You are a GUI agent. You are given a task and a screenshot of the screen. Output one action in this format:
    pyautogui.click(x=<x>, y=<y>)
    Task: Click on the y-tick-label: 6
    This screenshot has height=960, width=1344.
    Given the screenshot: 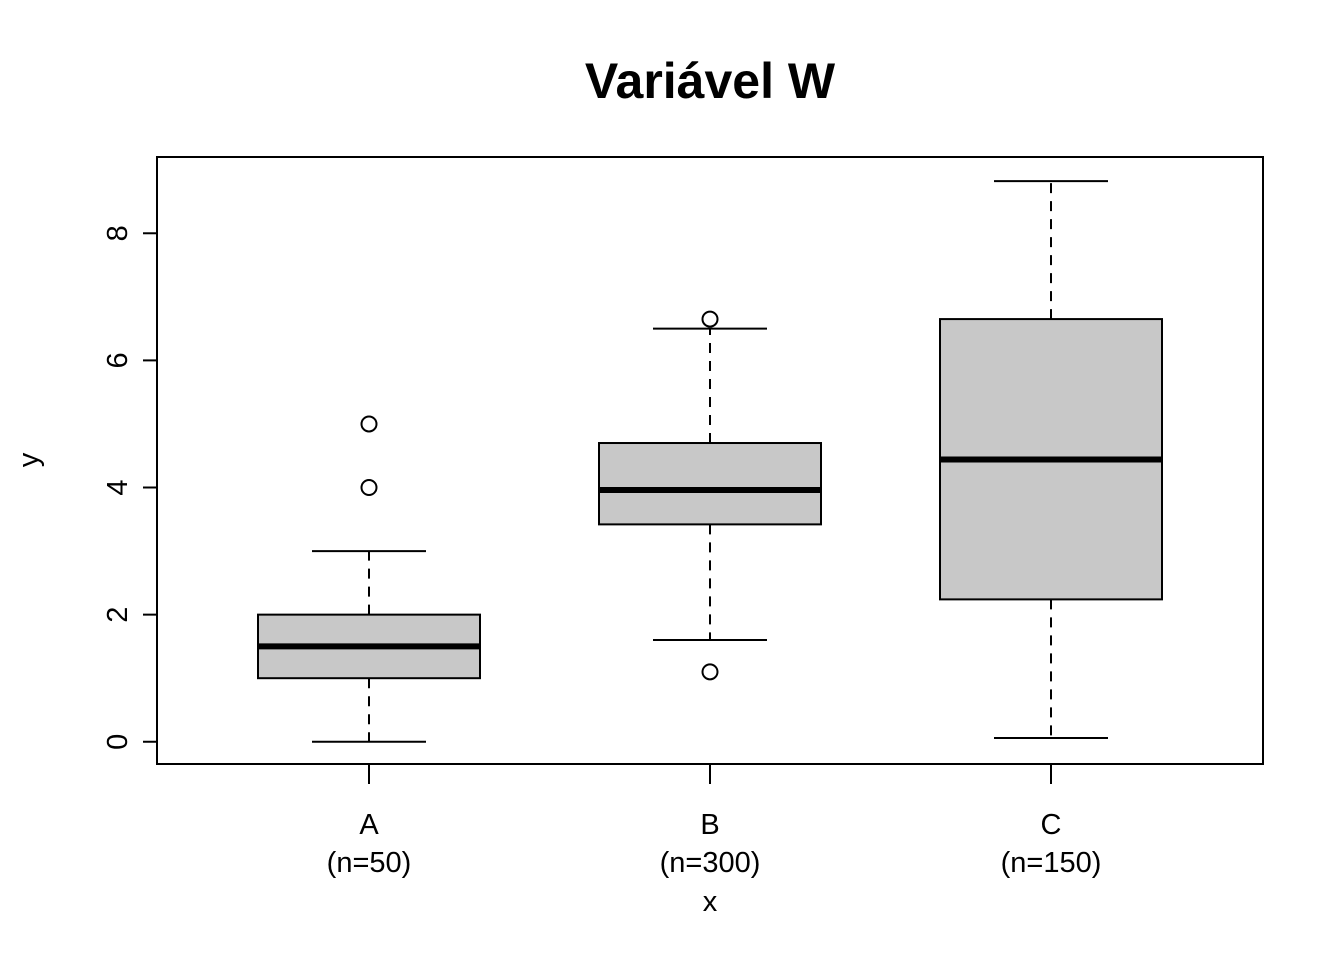 What is the action you would take?
    pyautogui.click(x=118, y=360)
    